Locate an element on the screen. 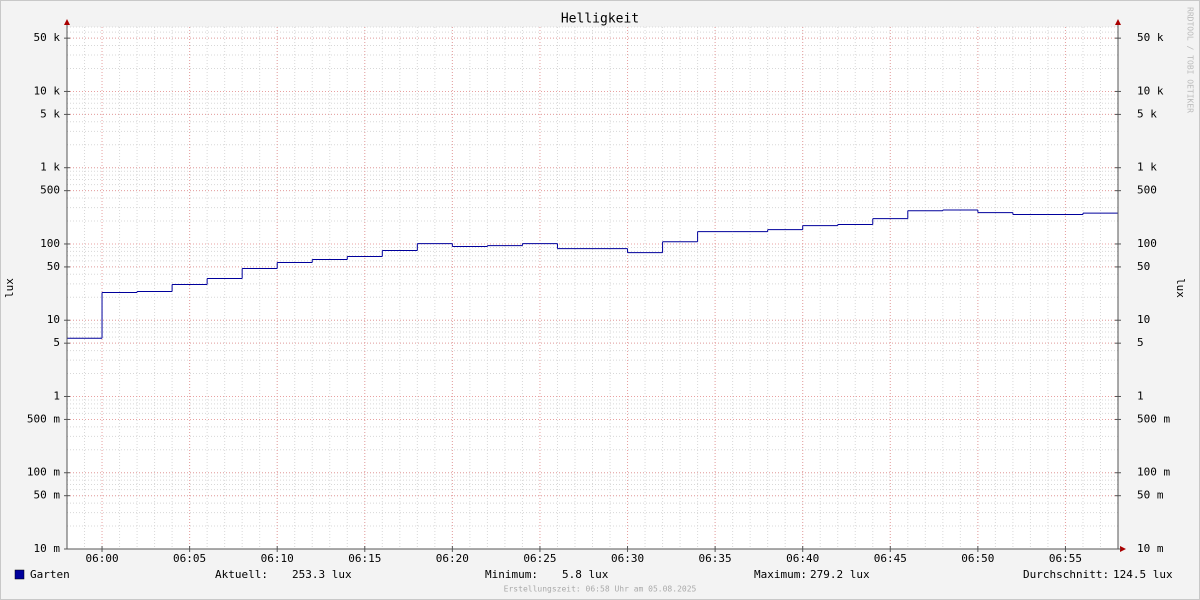 The height and width of the screenshot is (600, 1200). stat-value: 5.8 lux is located at coordinates (585, 574).